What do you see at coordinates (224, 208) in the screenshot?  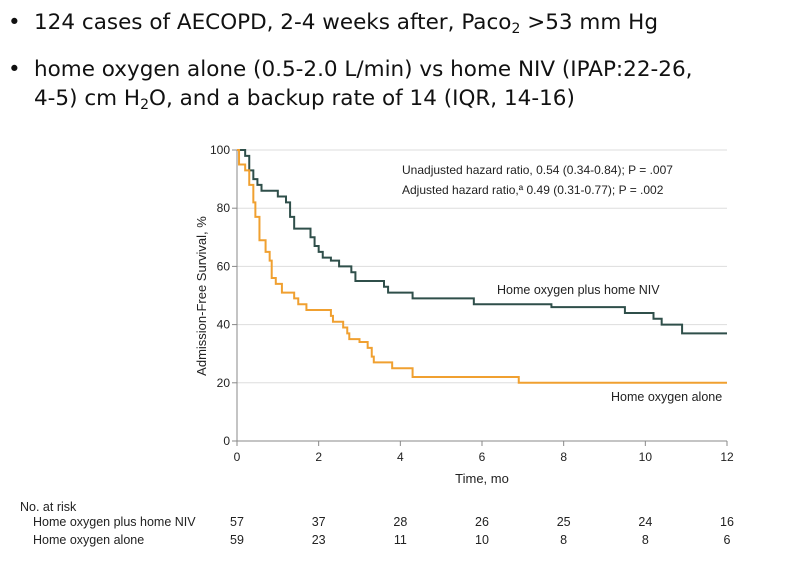 I see `y-tick-label: 80` at bounding box center [224, 208].